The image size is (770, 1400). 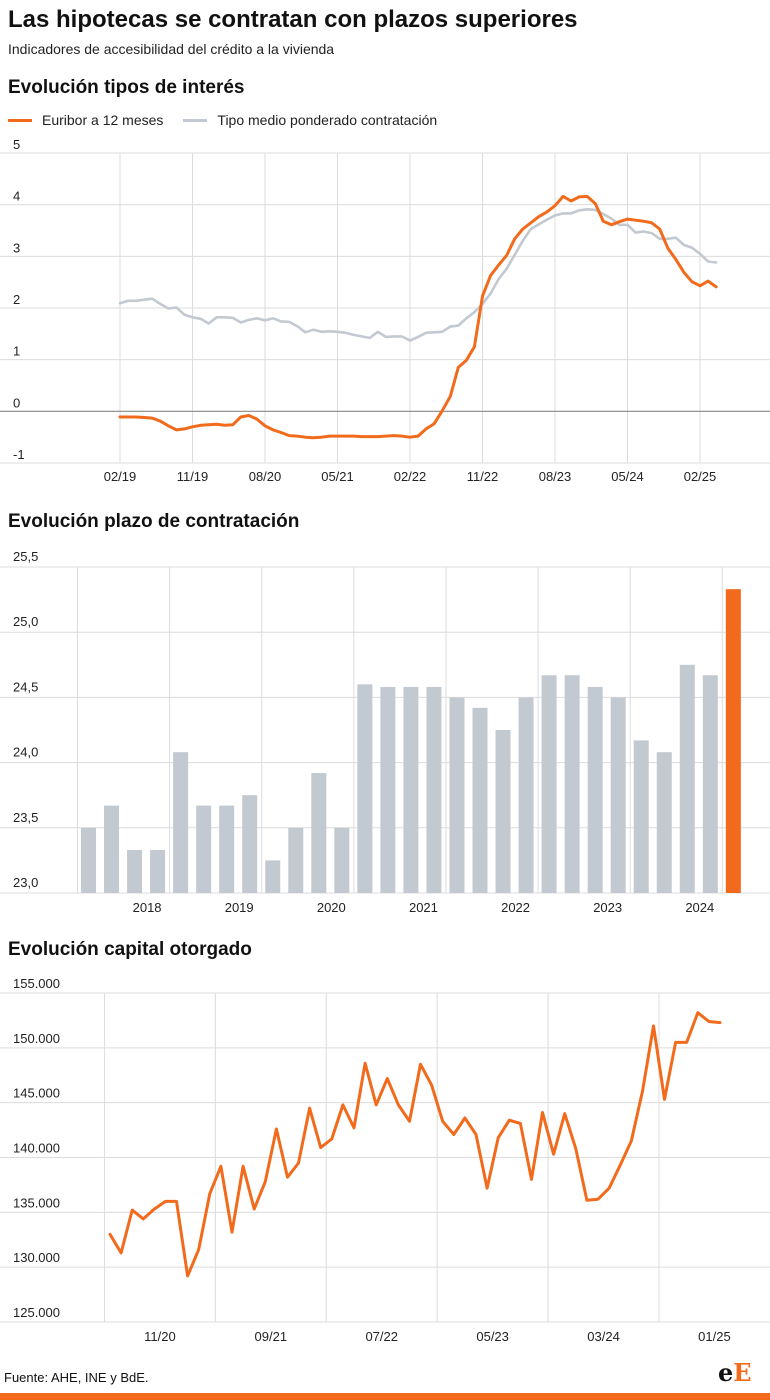 What do you see at coordinates (271, 1336) in the screenshot?
I see `capital-x-tick-label: 09/21` at bounding box center [271, 1336].